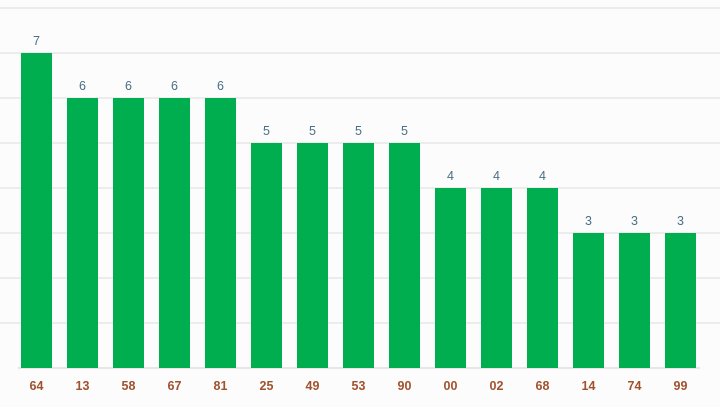  I want to click on tick-label-99: 99, so click(681, 386).